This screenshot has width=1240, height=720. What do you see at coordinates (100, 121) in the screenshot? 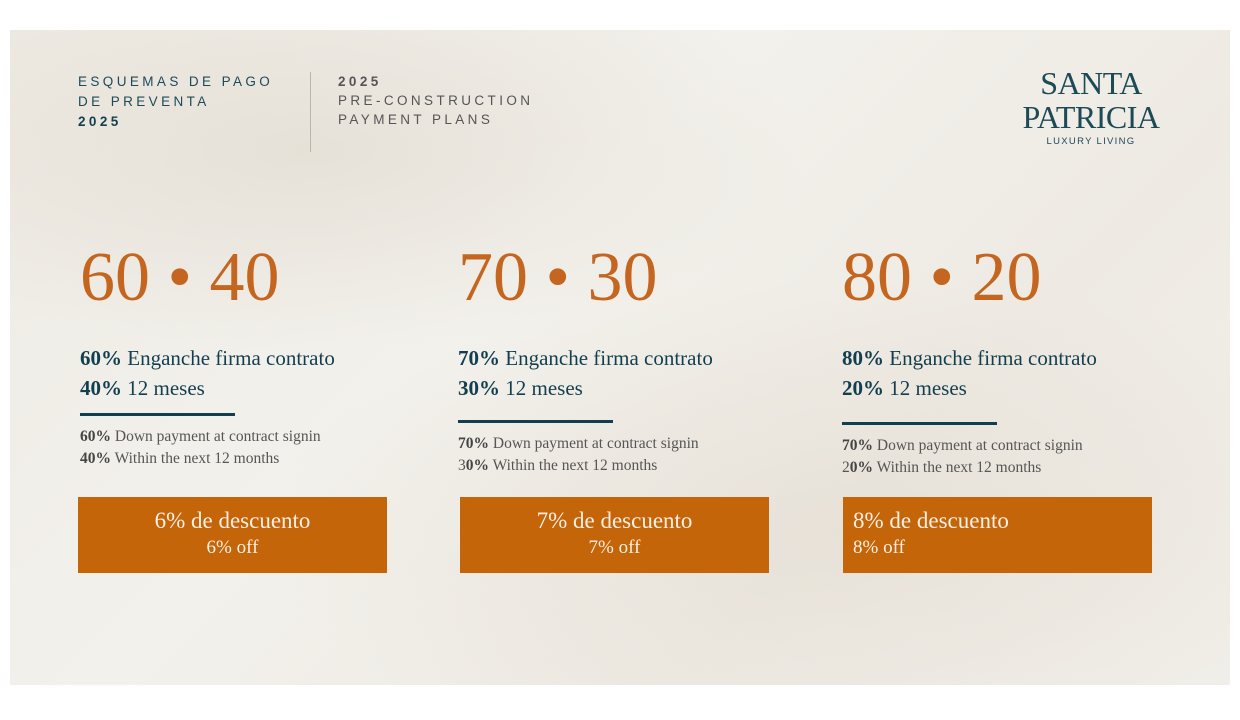
I see `header-es-year: 2025` at bounding box center [100, 121].